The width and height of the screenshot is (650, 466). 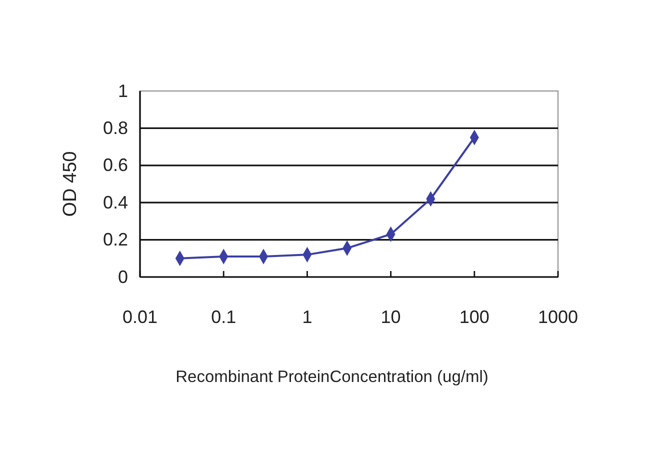 What do you see at coordinates (332, 377) in the screenshot?
I see `x-axis-title: Recombinant ProteinConcentration (ug/ml)` at bounding box center [332, 377].